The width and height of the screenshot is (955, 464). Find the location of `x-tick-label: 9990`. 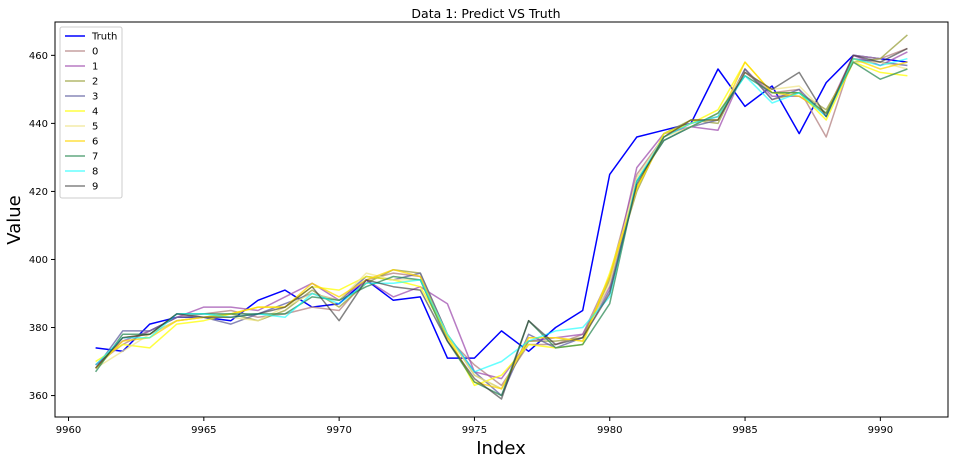

x-tick-label: 9990 is located at coordinates (880, 430).